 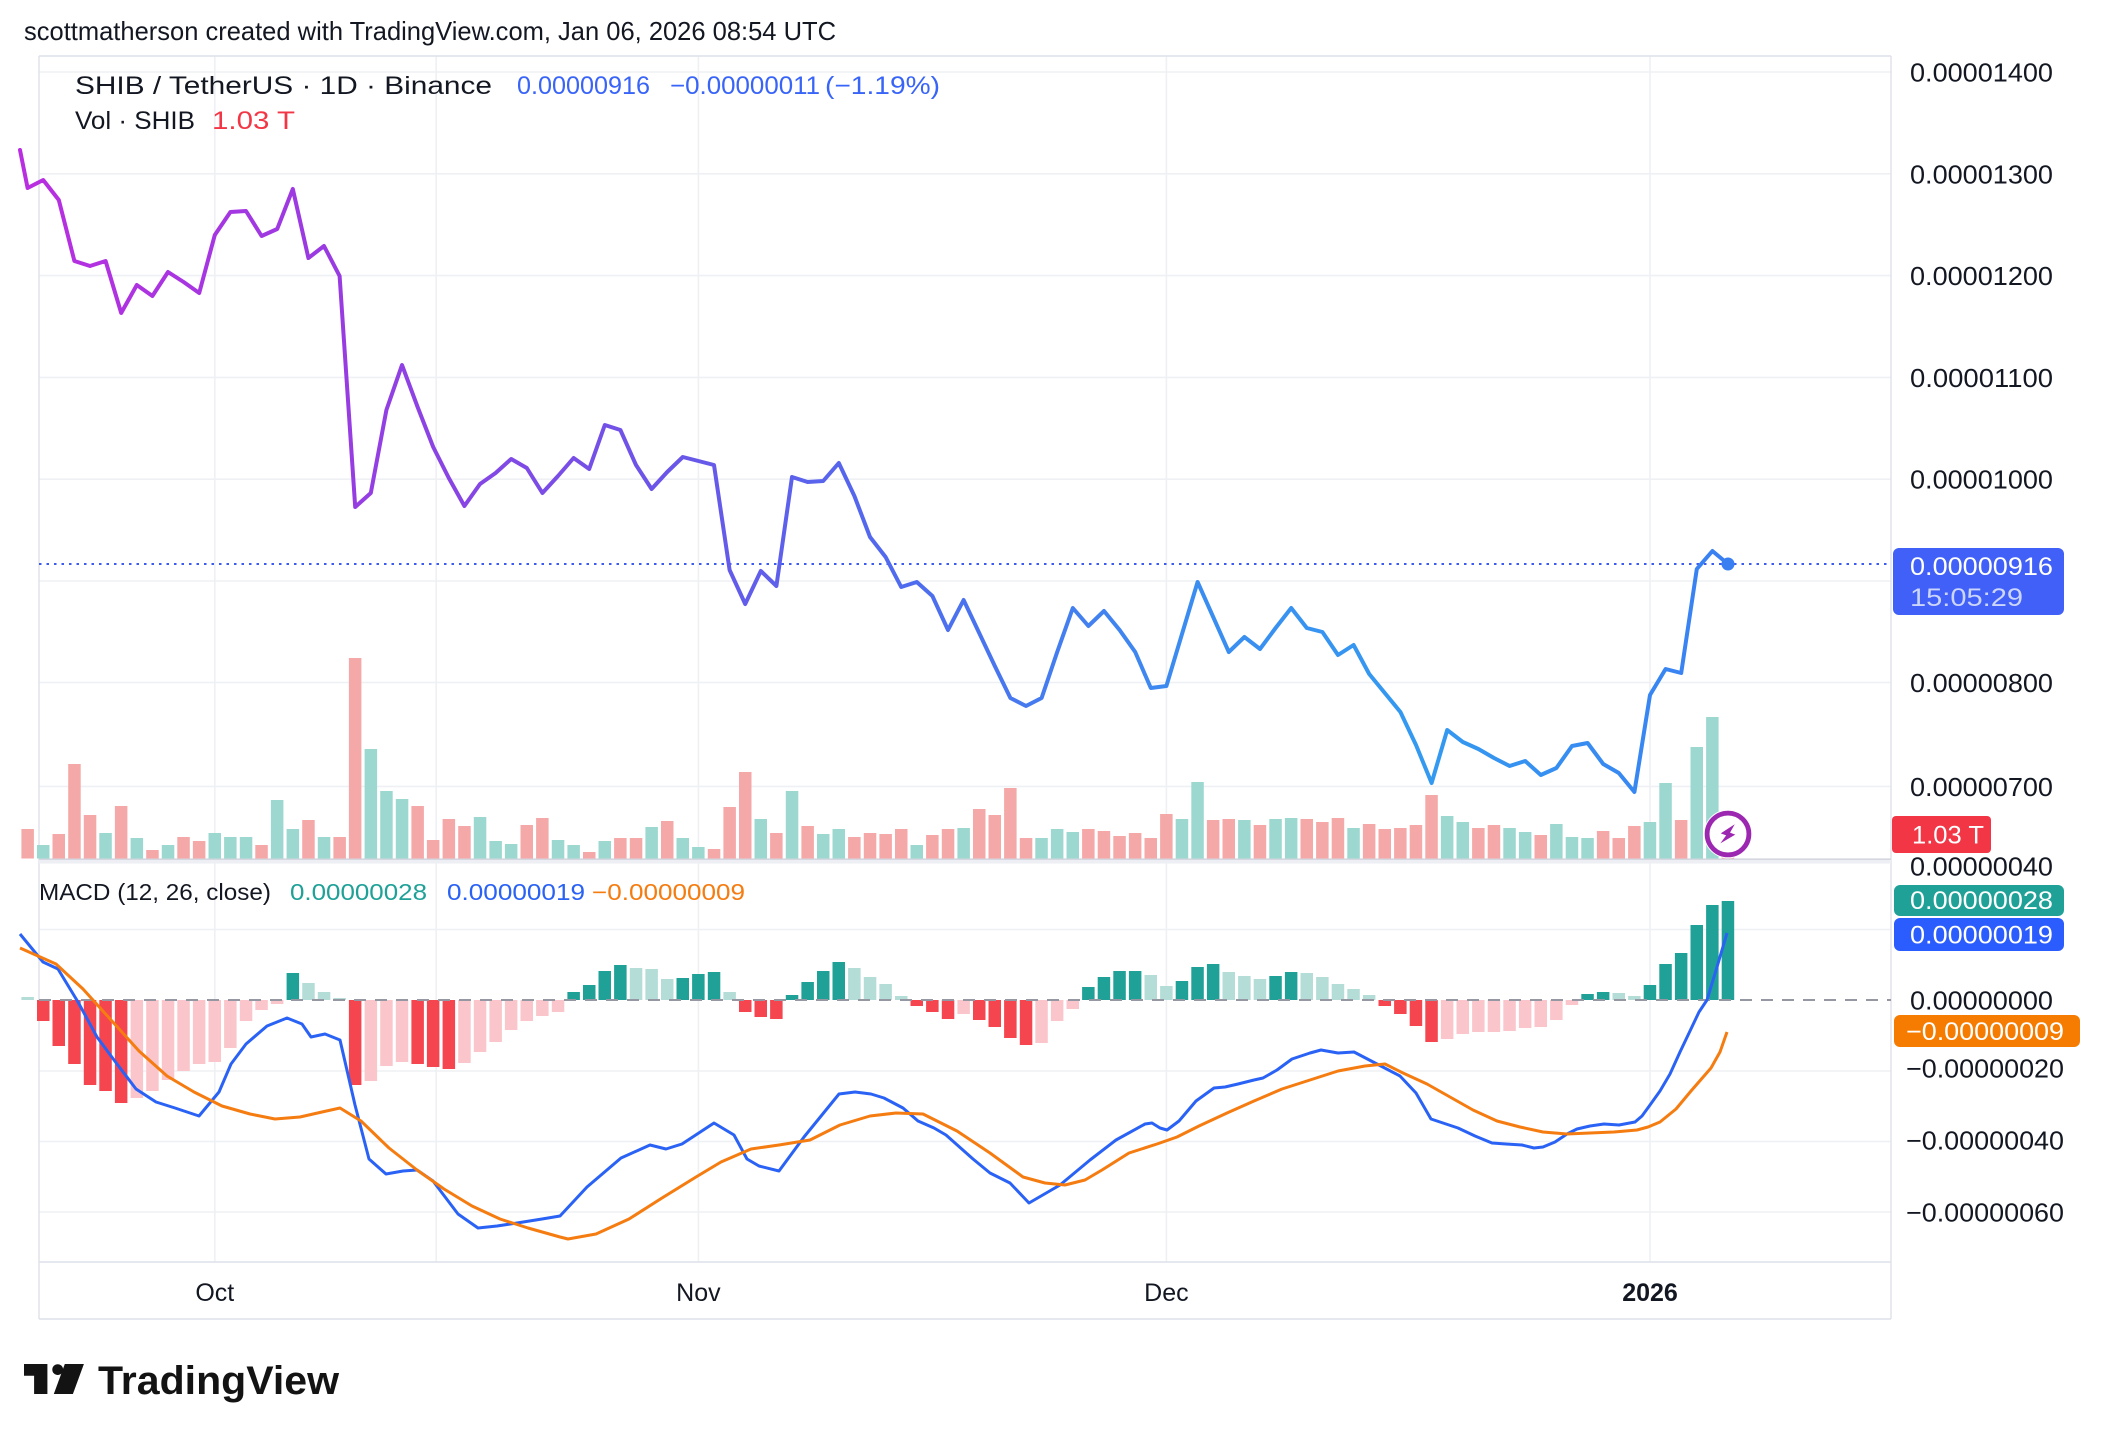 I want to click on svg-text: Nov, so click(x=698, y=1293).